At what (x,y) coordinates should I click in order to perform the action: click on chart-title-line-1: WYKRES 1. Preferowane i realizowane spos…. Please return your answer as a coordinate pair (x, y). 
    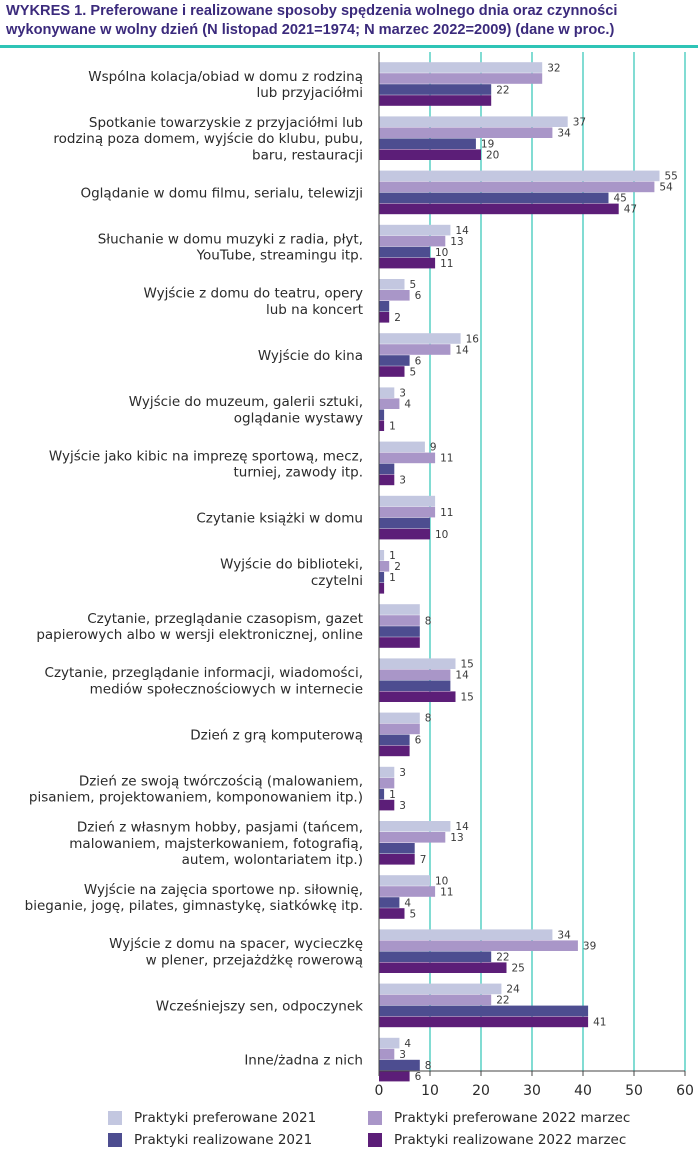
    Looking at the image, I should click on (312, 11).